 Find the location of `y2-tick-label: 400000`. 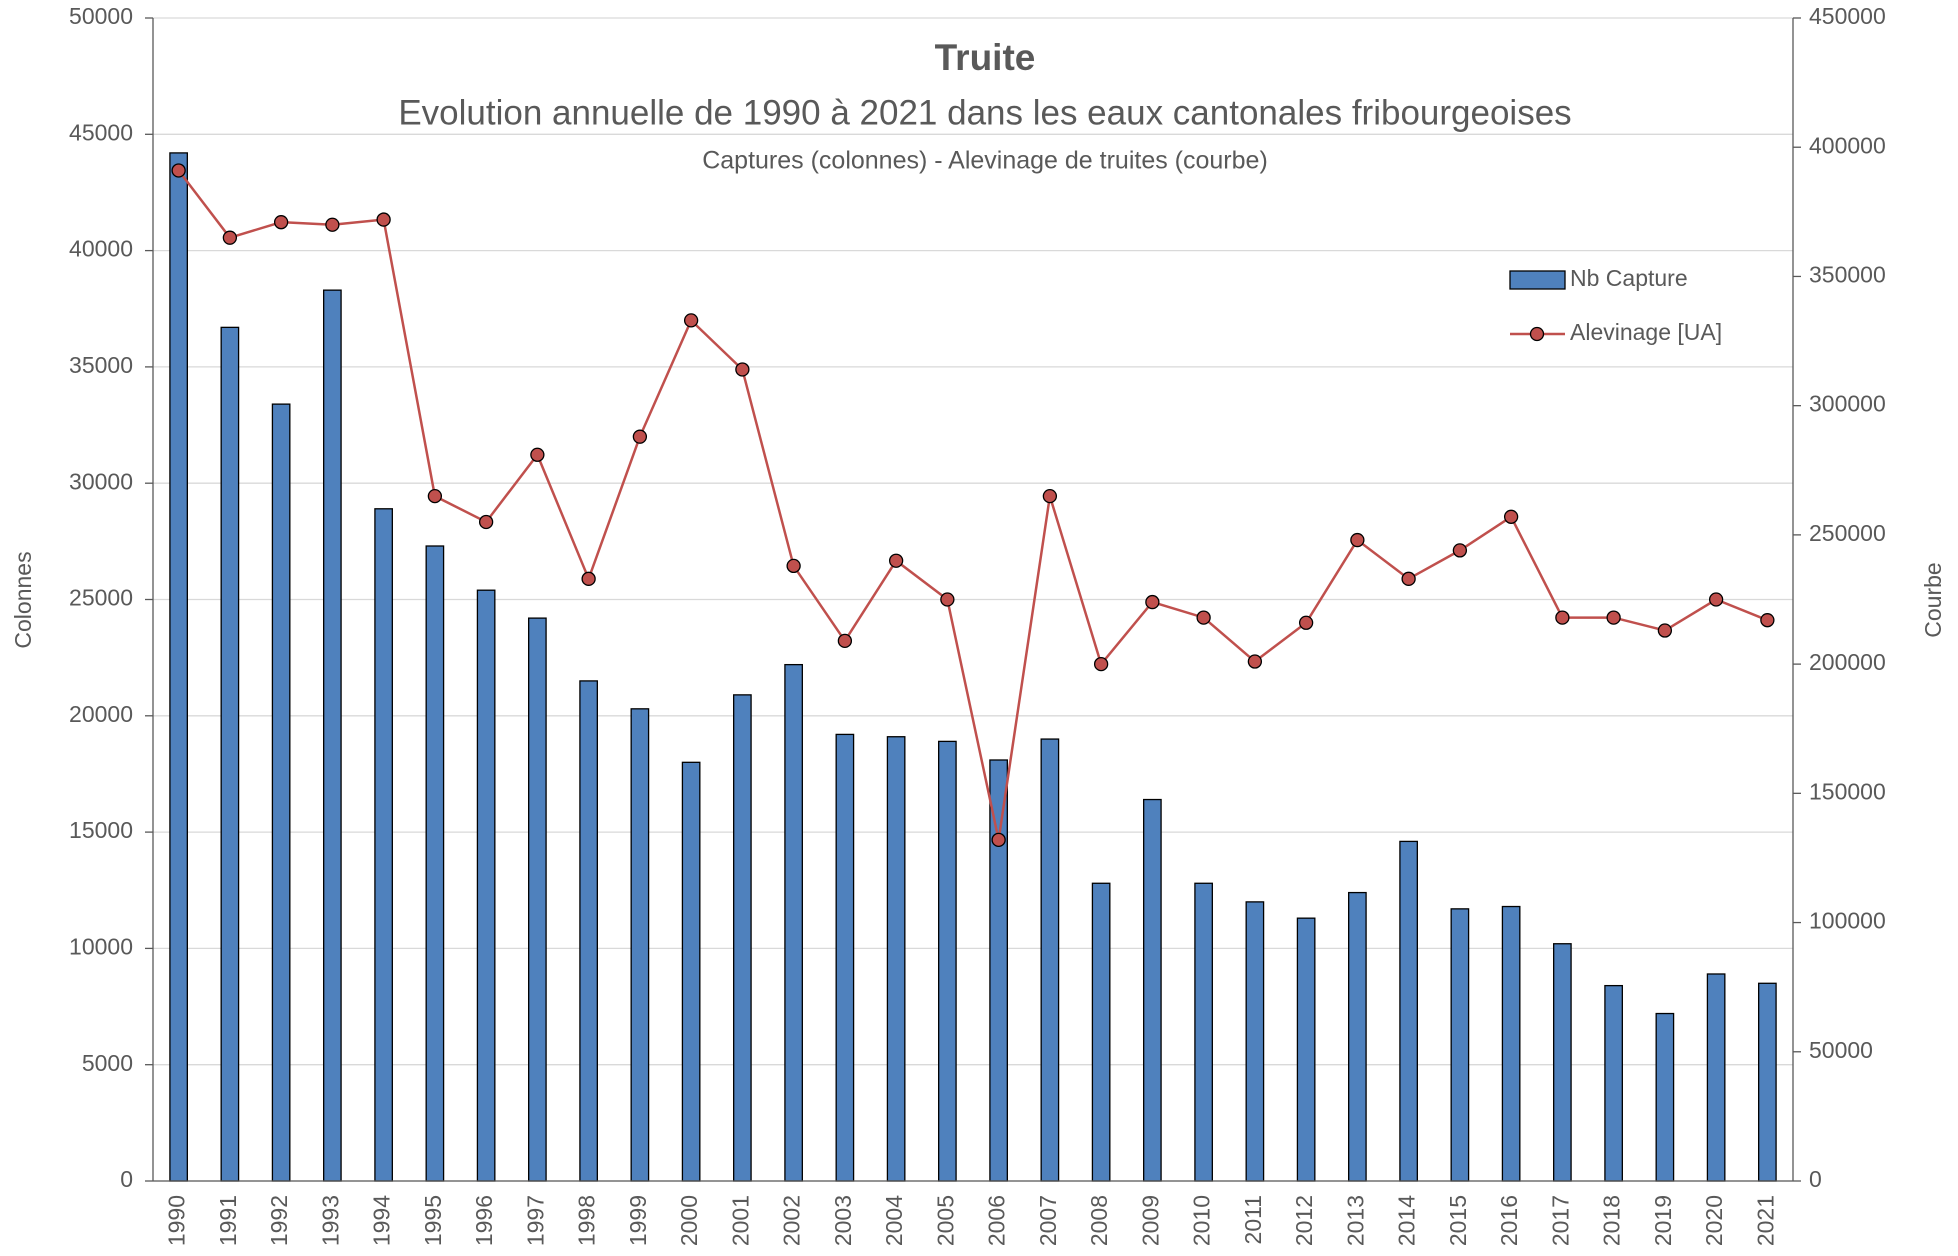

y2-tick-label: 400000 is located at coordinates (1847, 145).